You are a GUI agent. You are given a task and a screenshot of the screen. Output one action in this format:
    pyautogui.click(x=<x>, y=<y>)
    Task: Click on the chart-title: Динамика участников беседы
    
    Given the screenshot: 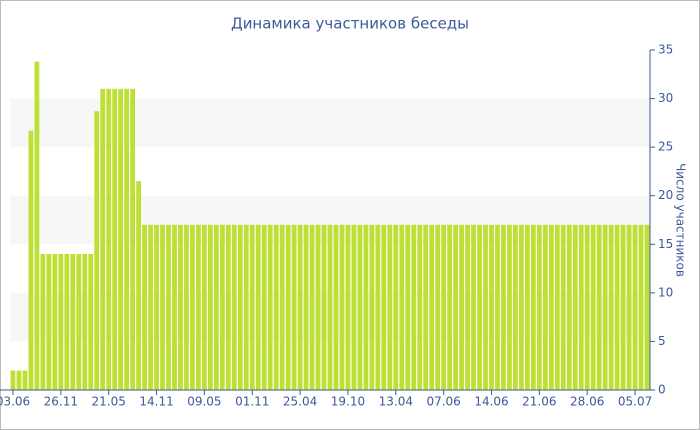 What is the action you would take?
    pyautogui.click(x=350, y=24)
    